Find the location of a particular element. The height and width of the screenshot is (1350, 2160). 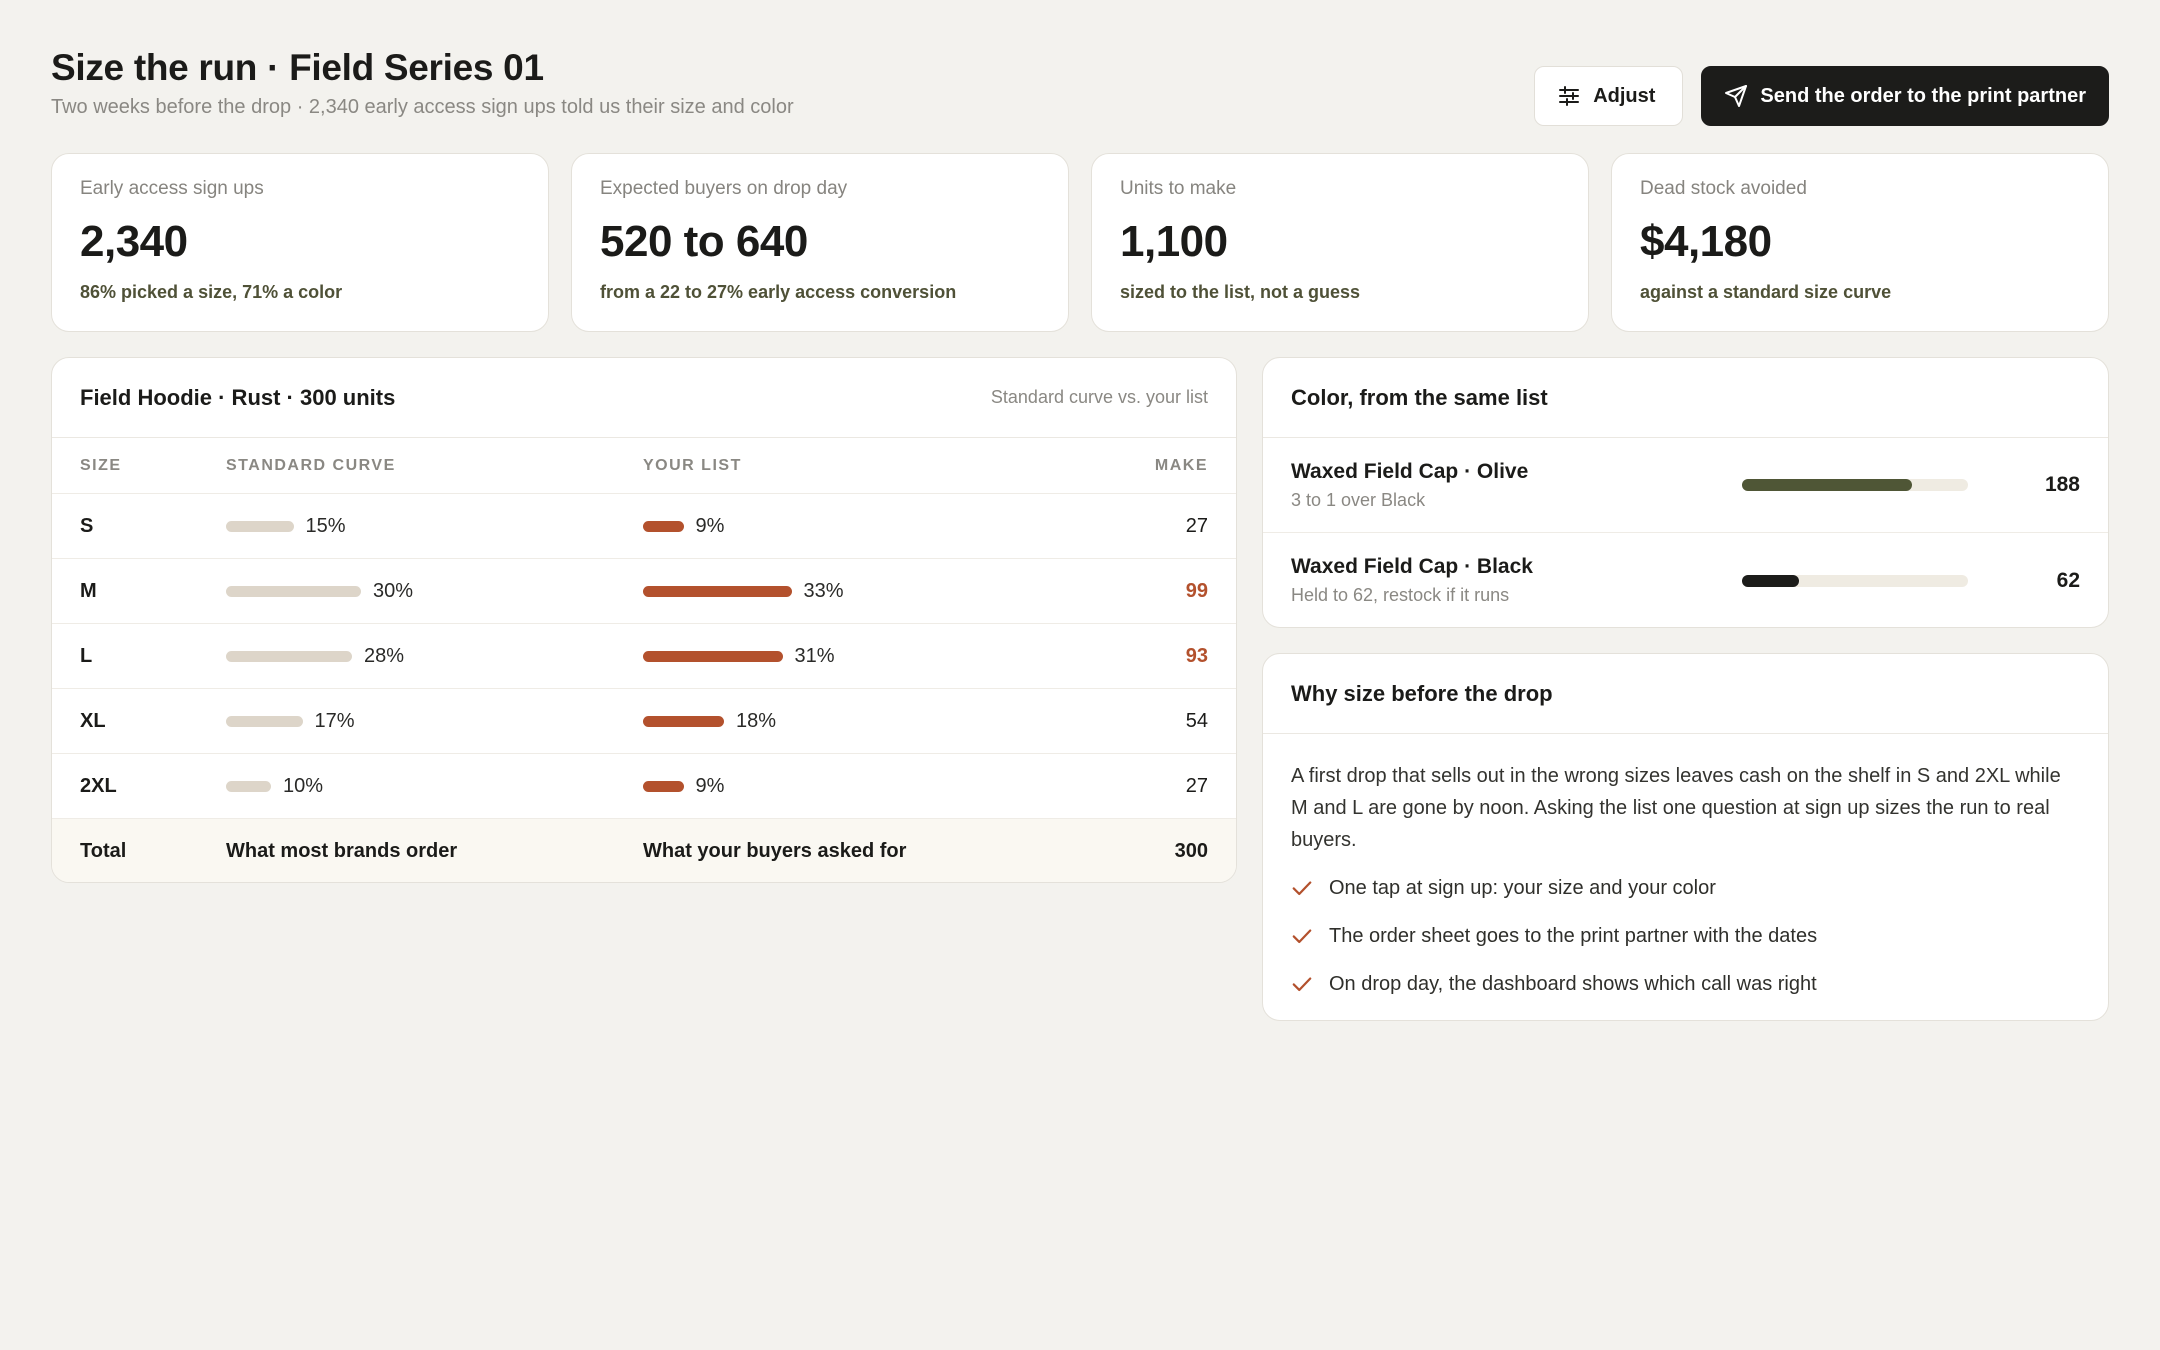

paper-plane-icon is located at coordinates (1736, 96).